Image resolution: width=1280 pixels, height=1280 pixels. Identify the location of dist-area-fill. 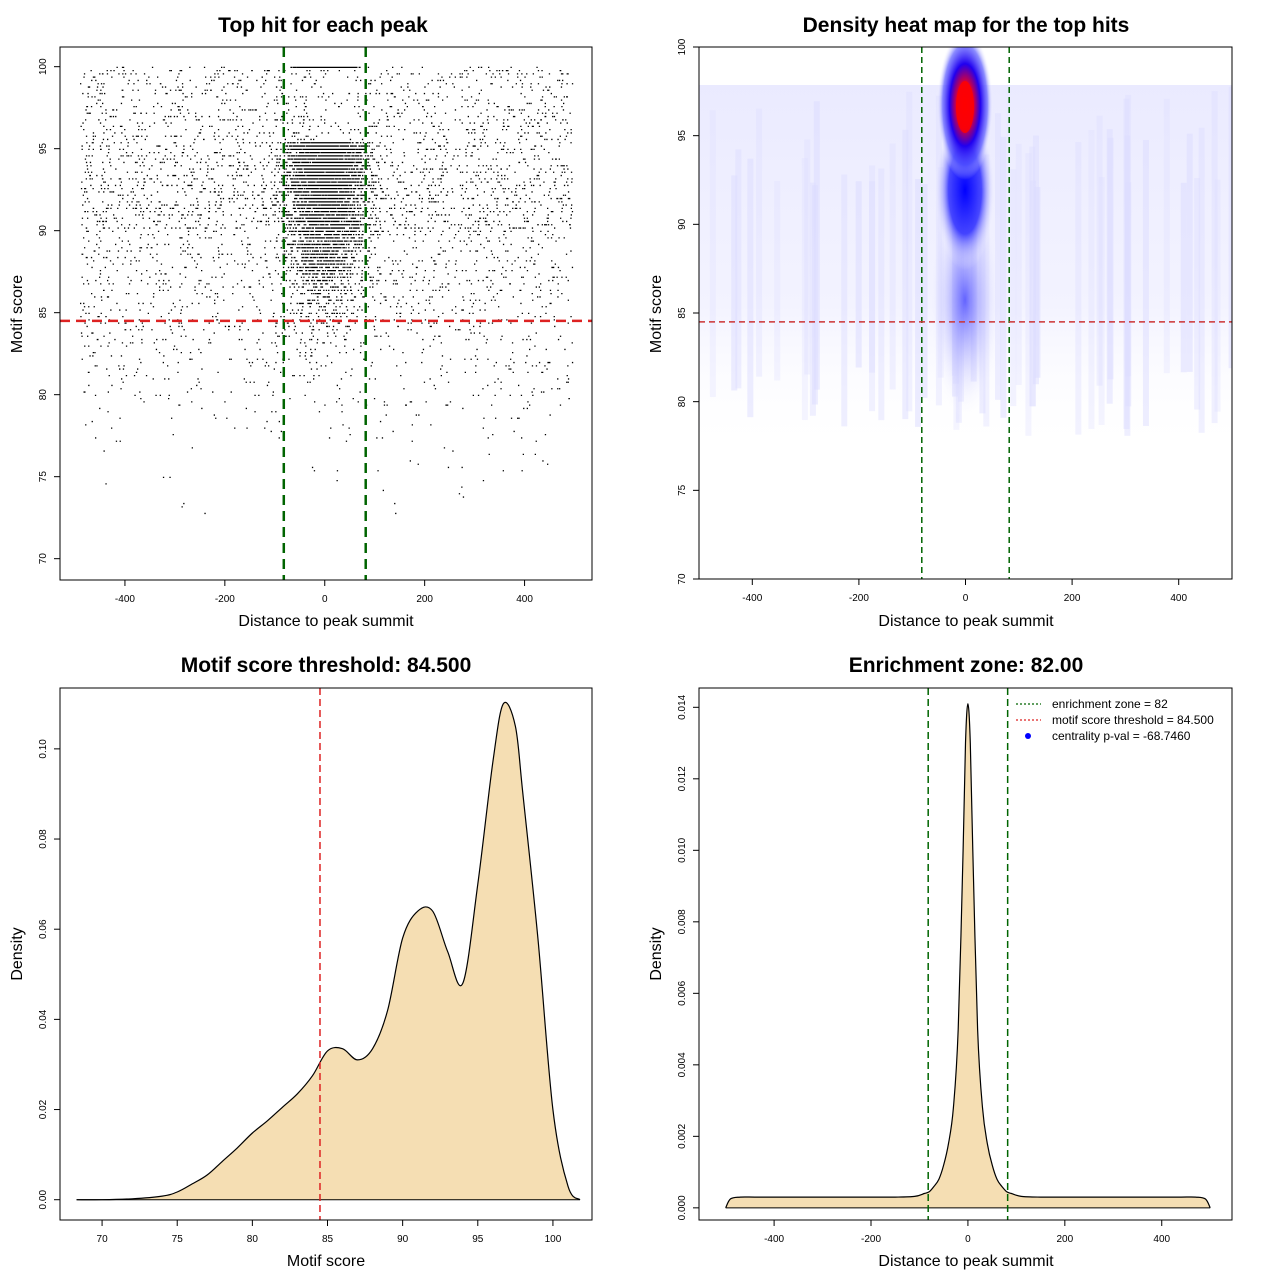
(968, 955).